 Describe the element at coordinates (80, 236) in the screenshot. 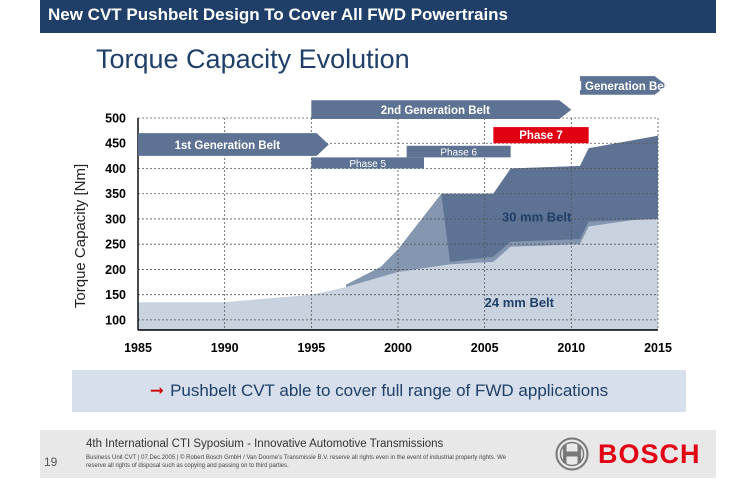

I see `y-axis-label: Torque Capacity [Nm]` at that location.